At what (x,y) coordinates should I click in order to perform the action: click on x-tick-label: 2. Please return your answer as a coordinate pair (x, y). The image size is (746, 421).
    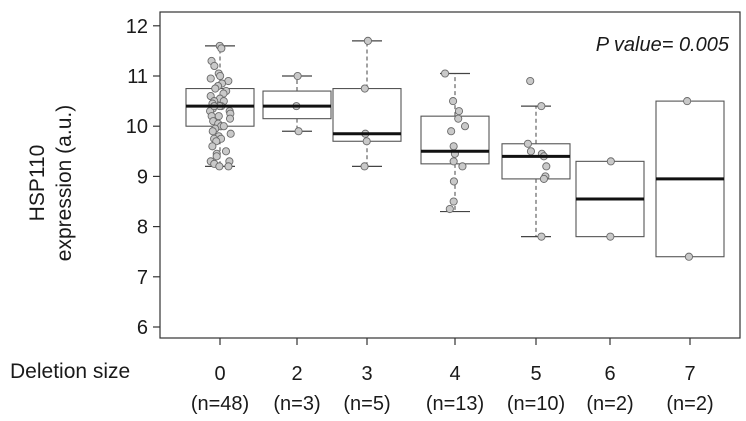
    Looking at the image, I should click on (296, 374).